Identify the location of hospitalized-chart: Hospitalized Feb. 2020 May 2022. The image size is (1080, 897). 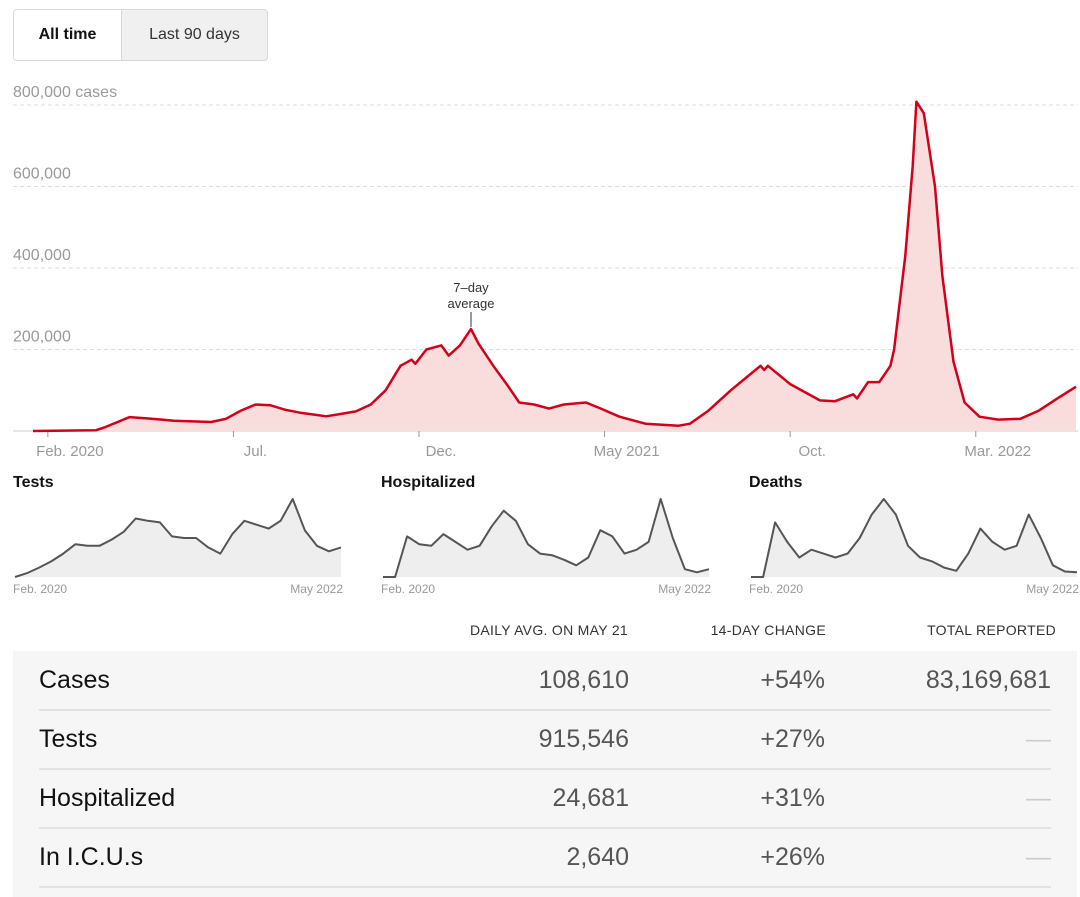
(546, 539).